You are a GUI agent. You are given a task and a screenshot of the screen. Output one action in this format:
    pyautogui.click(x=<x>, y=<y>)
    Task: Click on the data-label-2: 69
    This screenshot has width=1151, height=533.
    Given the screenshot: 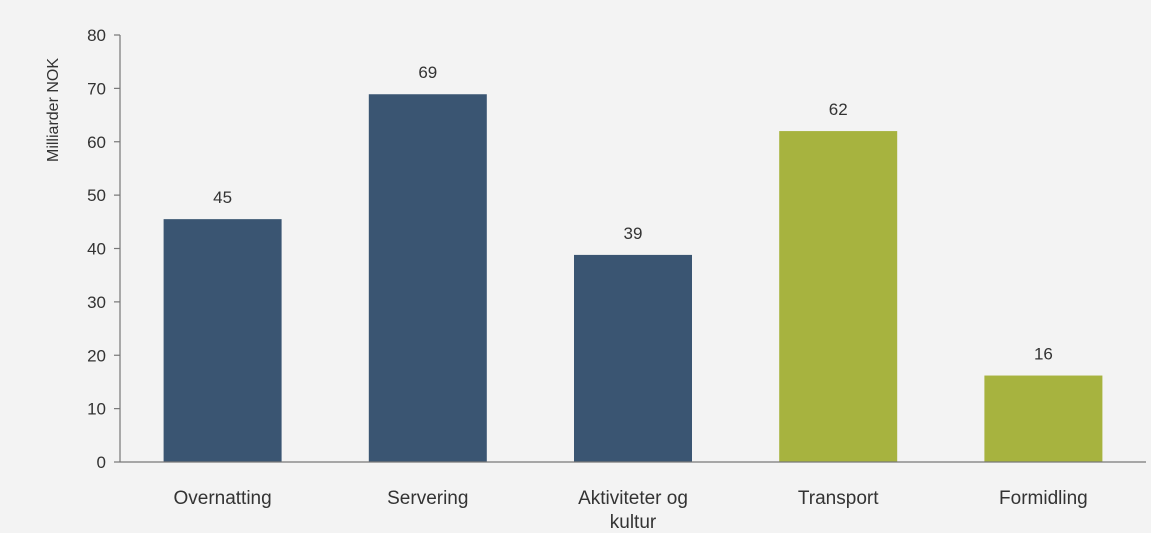 What is the action you would take?
    pyautogui.click(x=427, y=72)
    